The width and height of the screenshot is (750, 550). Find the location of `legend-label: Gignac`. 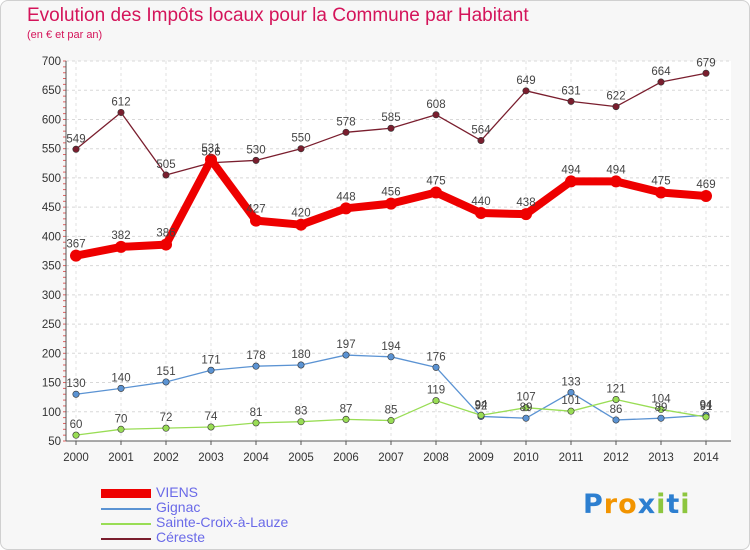

legend-label: Gignac is located at coordinates (178, 507).